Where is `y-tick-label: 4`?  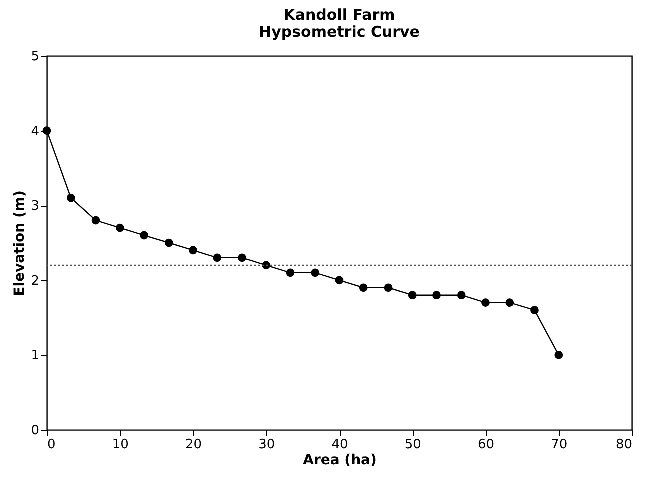
y-tick-label: 4 is located at coordinates (35, 132).